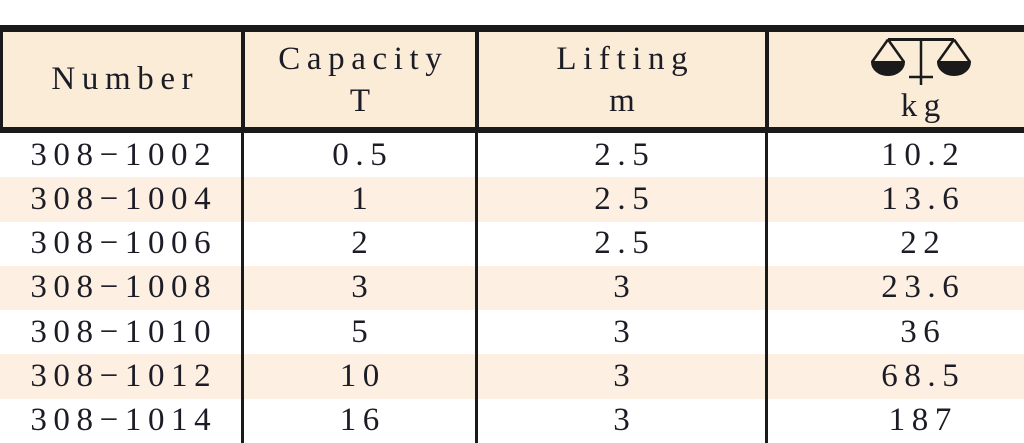  Describe the element at coordinates (894, 376) in the screenshot. I see `weight-cell: 68.5` at that location.